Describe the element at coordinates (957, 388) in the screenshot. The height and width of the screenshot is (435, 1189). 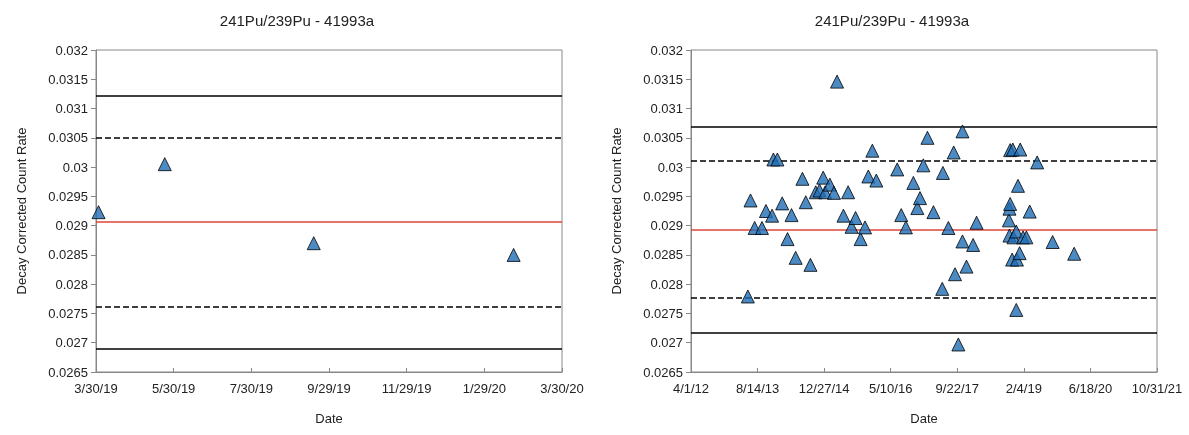
I see `x-tick-label: 9/22/17` at that location.